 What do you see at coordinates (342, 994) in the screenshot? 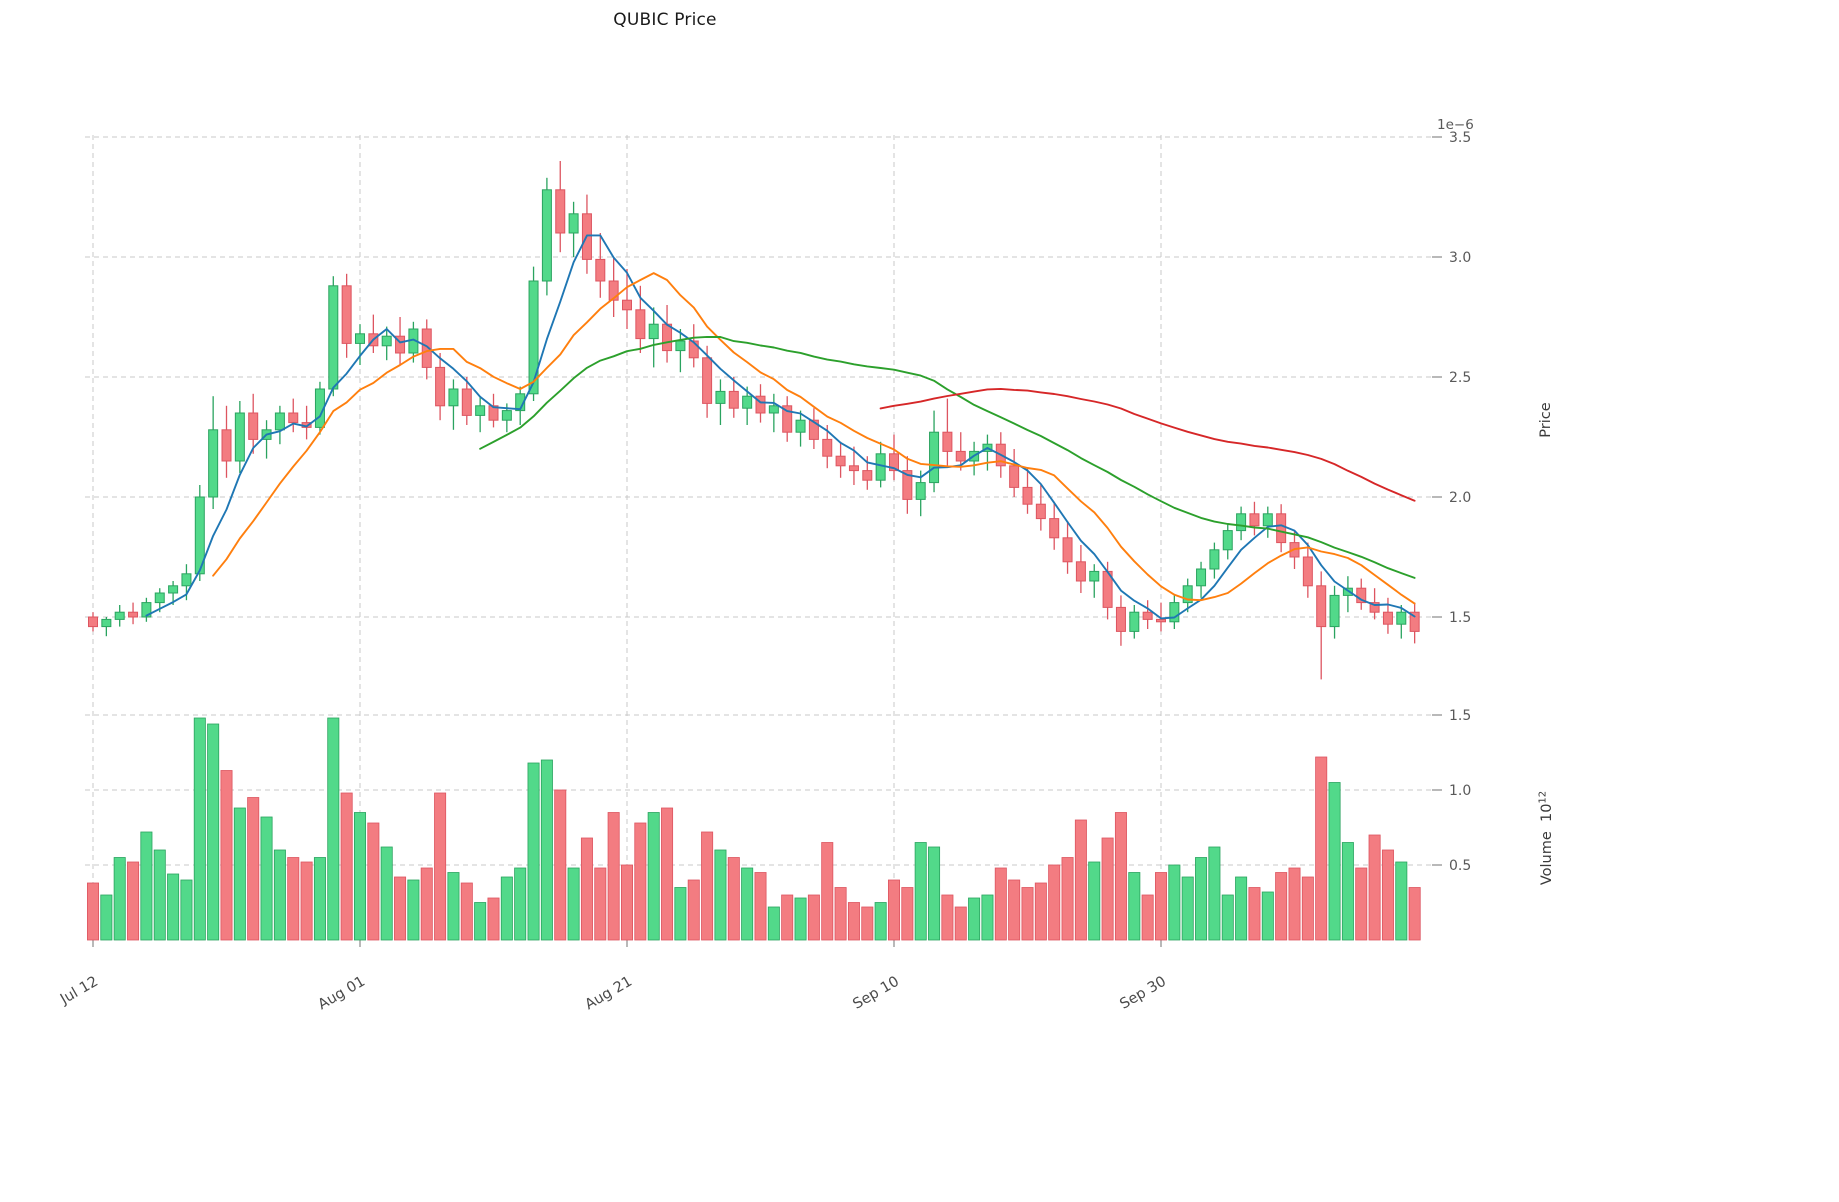
I see `x-tick-label: Aug 01` at bounding box center [342, 994].